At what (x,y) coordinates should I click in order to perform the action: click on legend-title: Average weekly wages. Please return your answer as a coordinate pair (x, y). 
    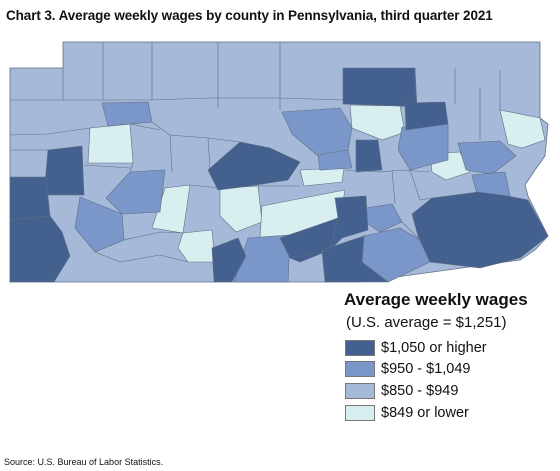
    Looking at the image, I should click on (436, 299).